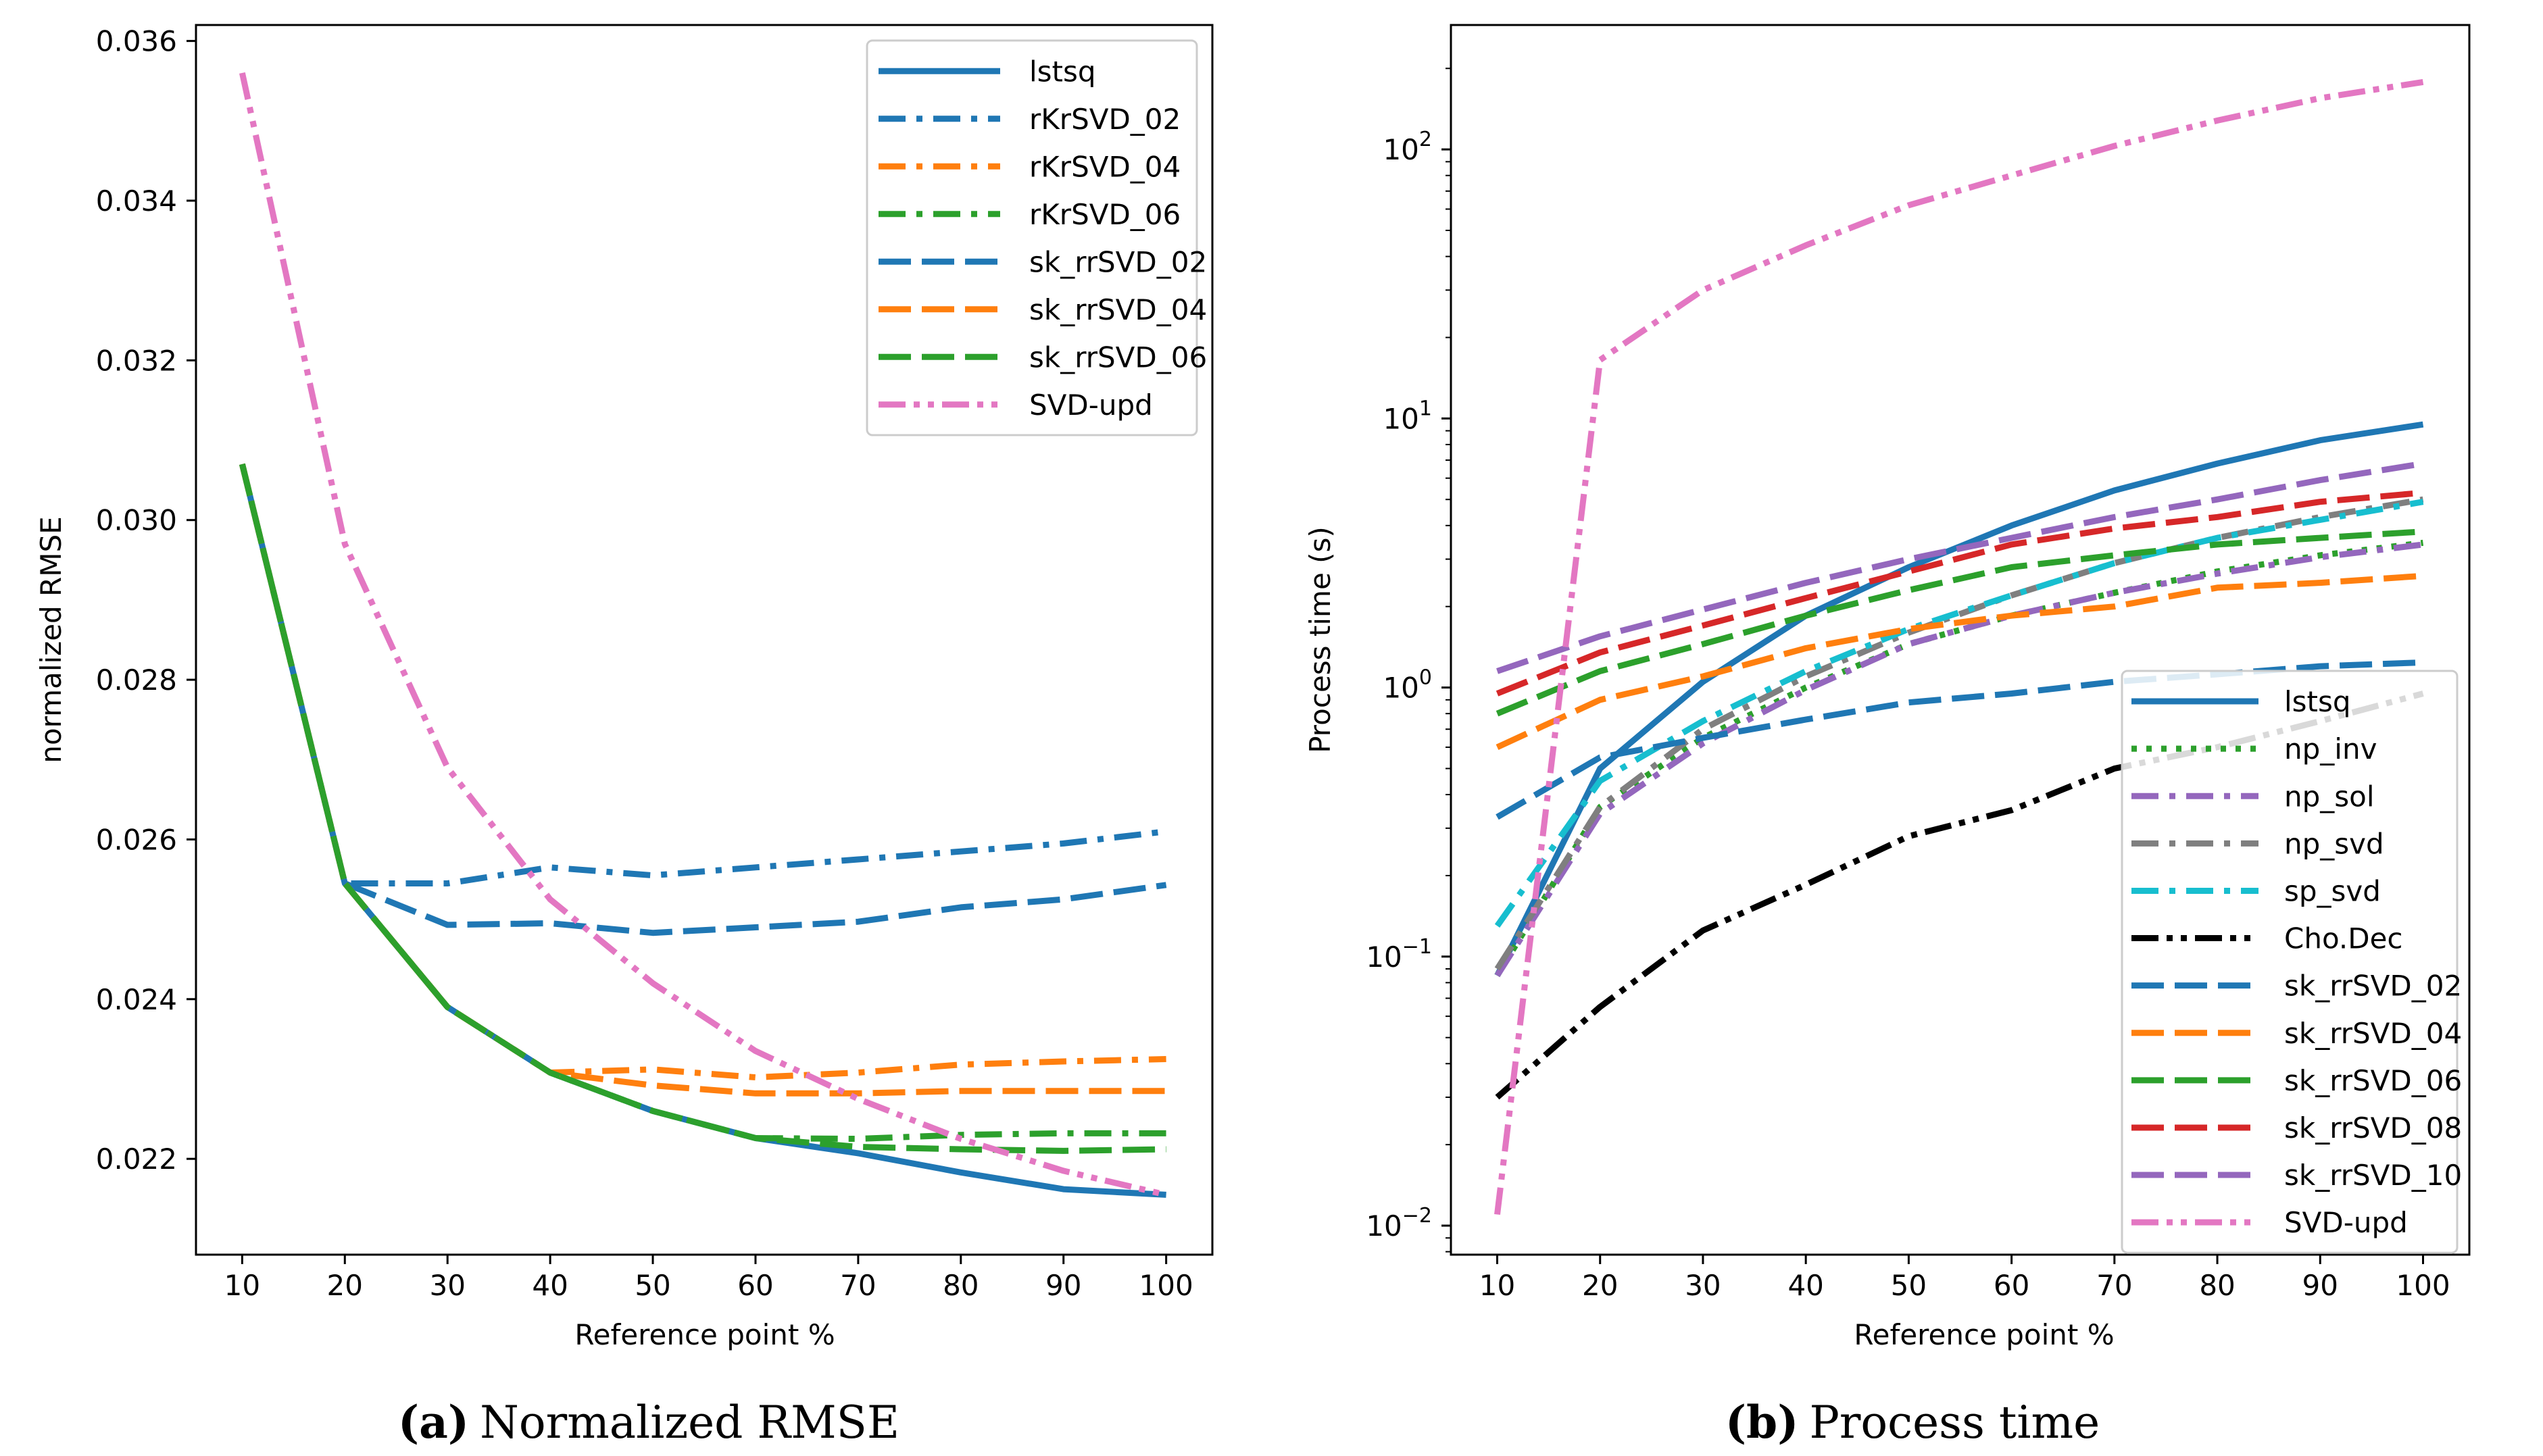  I want to click on panel-b-legend-label-np-inv: np_inv, so click(2330, 748).